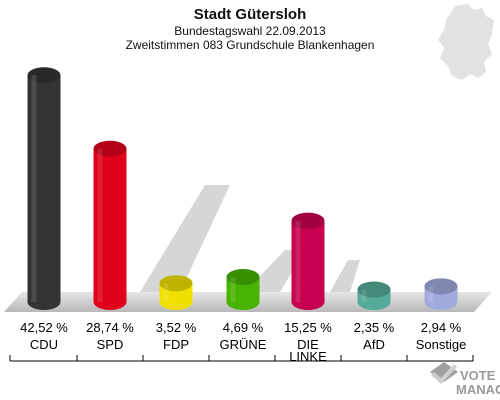  I want to click on bar-highlight-afd, so click(364, 295).